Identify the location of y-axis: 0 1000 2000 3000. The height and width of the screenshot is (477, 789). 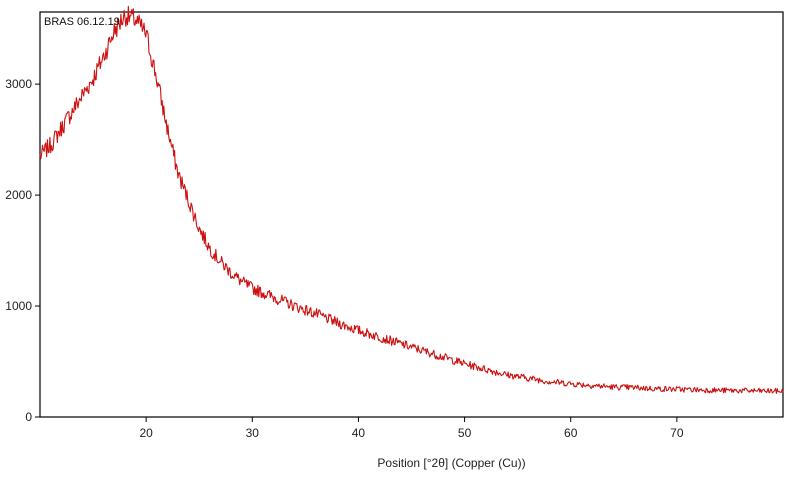
(22, 250).